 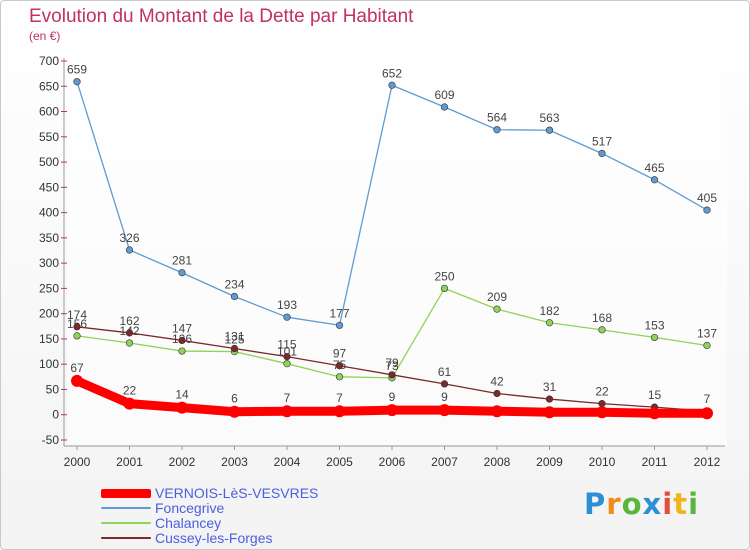 I want to click on data-label: 281, so click(x=182, y=261).